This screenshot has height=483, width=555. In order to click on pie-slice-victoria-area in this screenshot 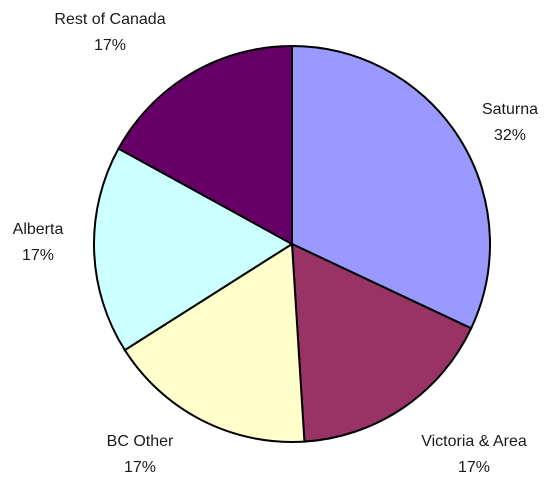, I will do `click(381, 342)`.